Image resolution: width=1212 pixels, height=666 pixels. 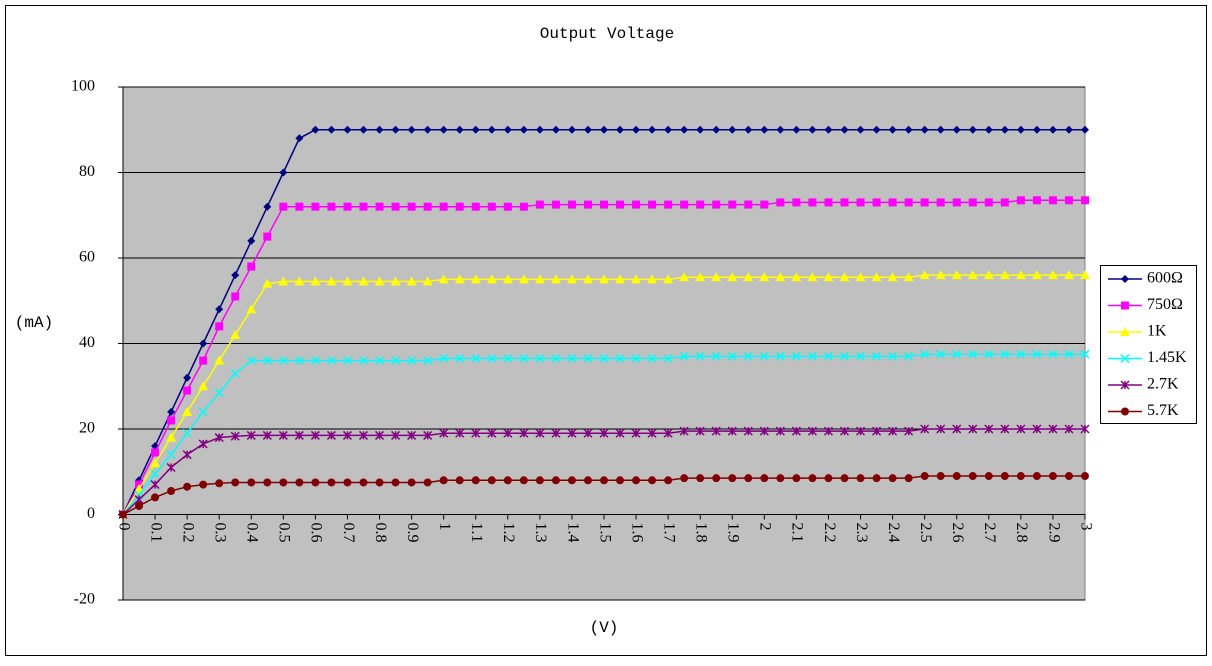 I want to click on x-tick-label: 0.7, so click(x=348, y=533).